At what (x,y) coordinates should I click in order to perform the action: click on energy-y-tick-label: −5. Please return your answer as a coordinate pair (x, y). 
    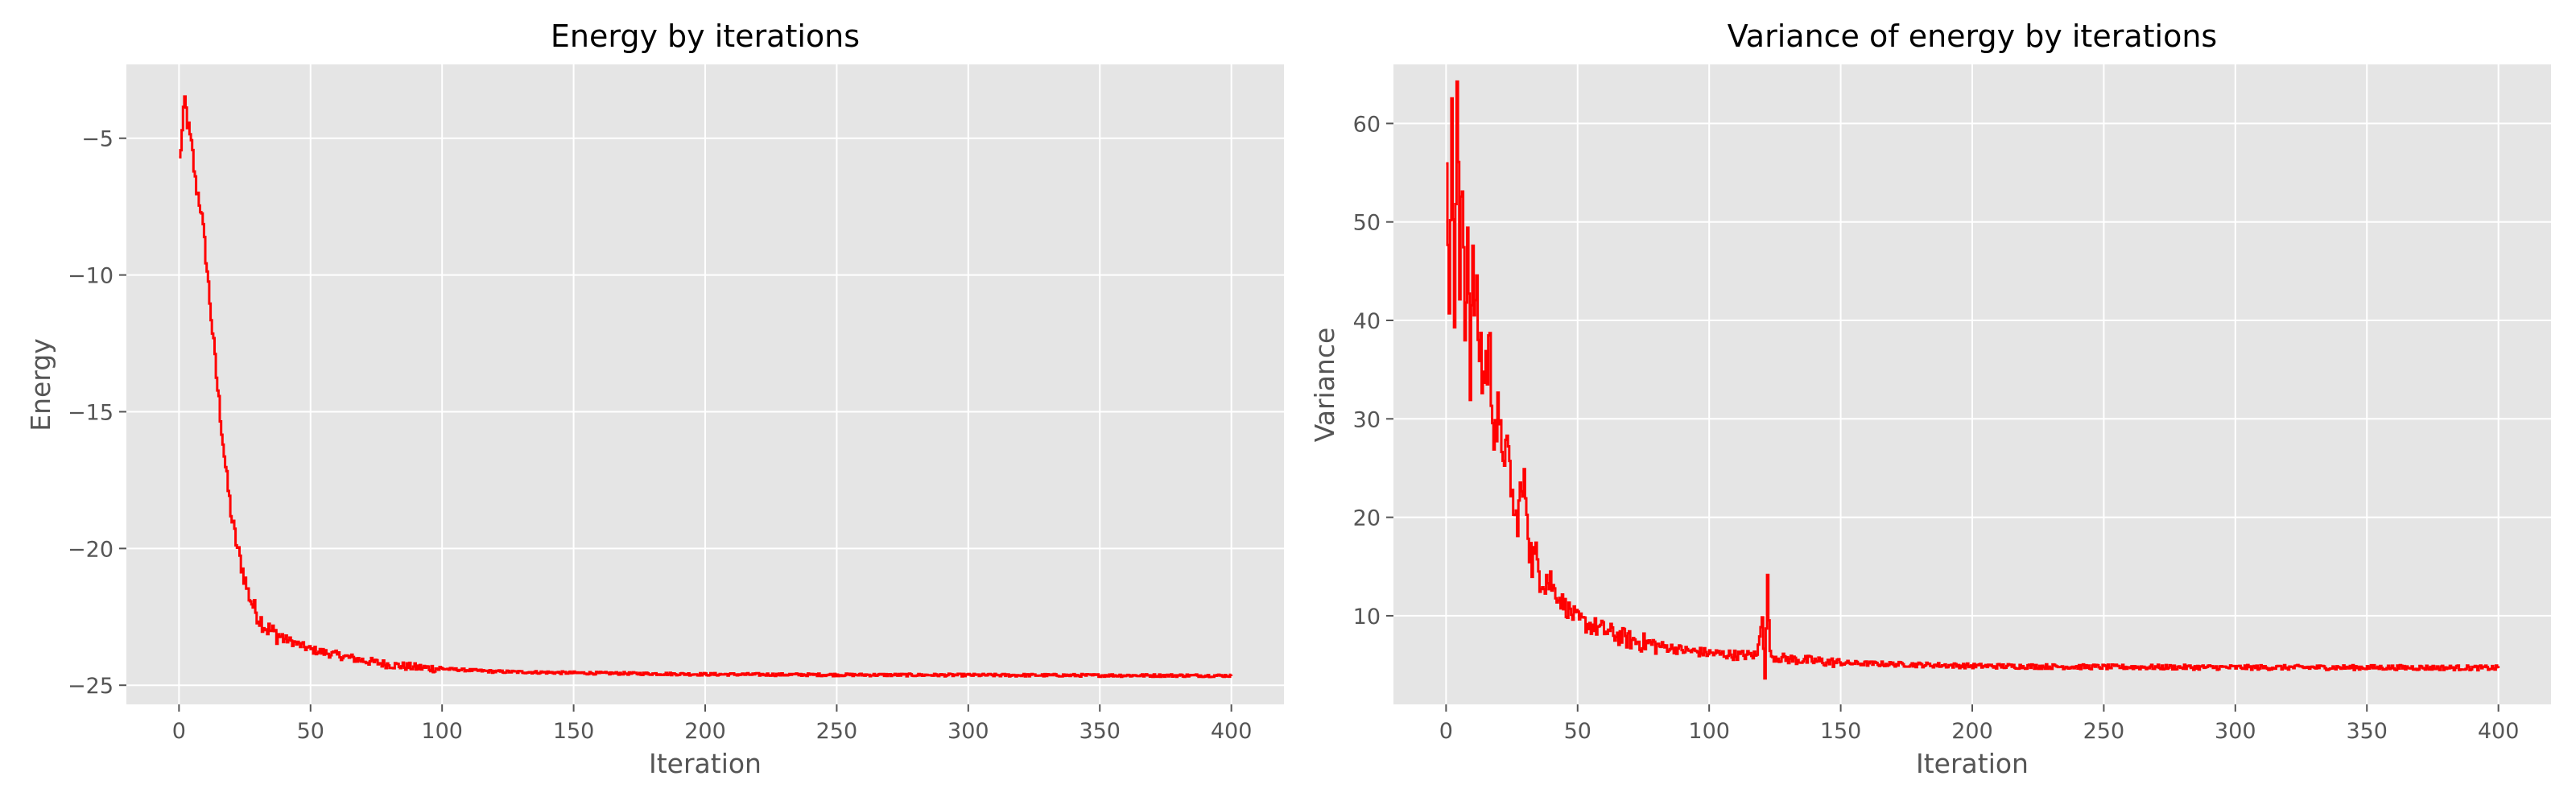
    Looking at the image, I should click on (97, 139).